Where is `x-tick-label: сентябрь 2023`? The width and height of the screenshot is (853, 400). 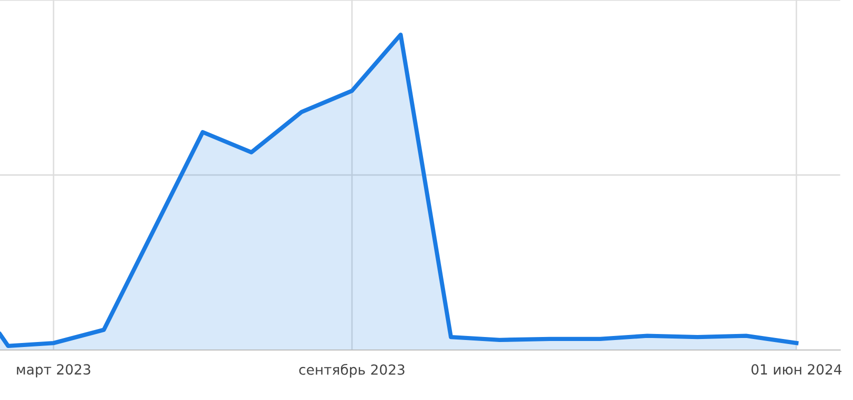 x-tick-label: сентябрь 2023 is located at coordinates (351, 371).